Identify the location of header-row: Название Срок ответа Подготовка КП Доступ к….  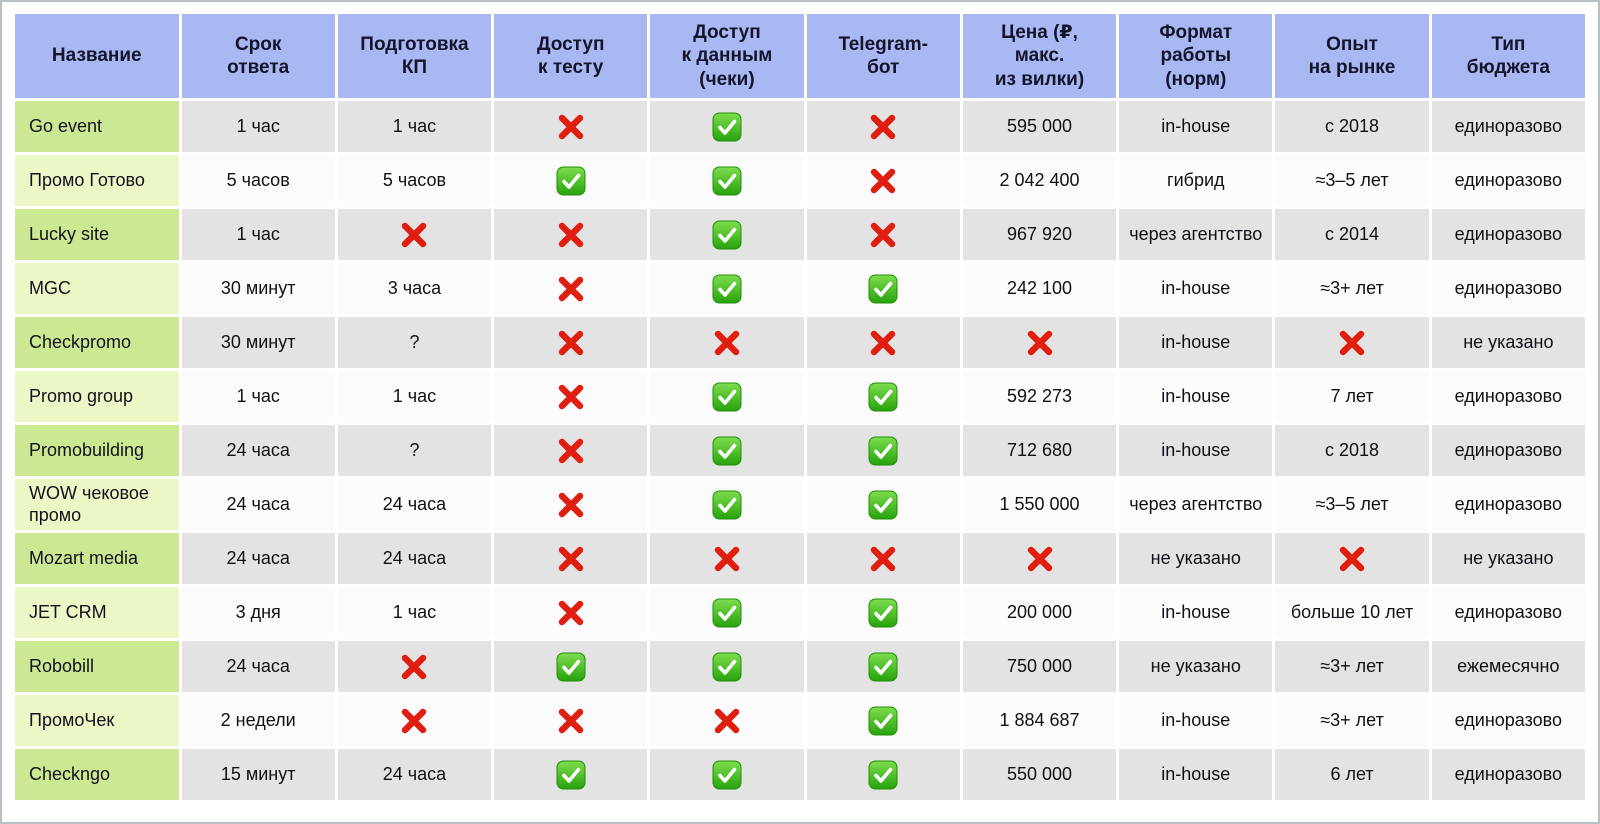
(800, 56).